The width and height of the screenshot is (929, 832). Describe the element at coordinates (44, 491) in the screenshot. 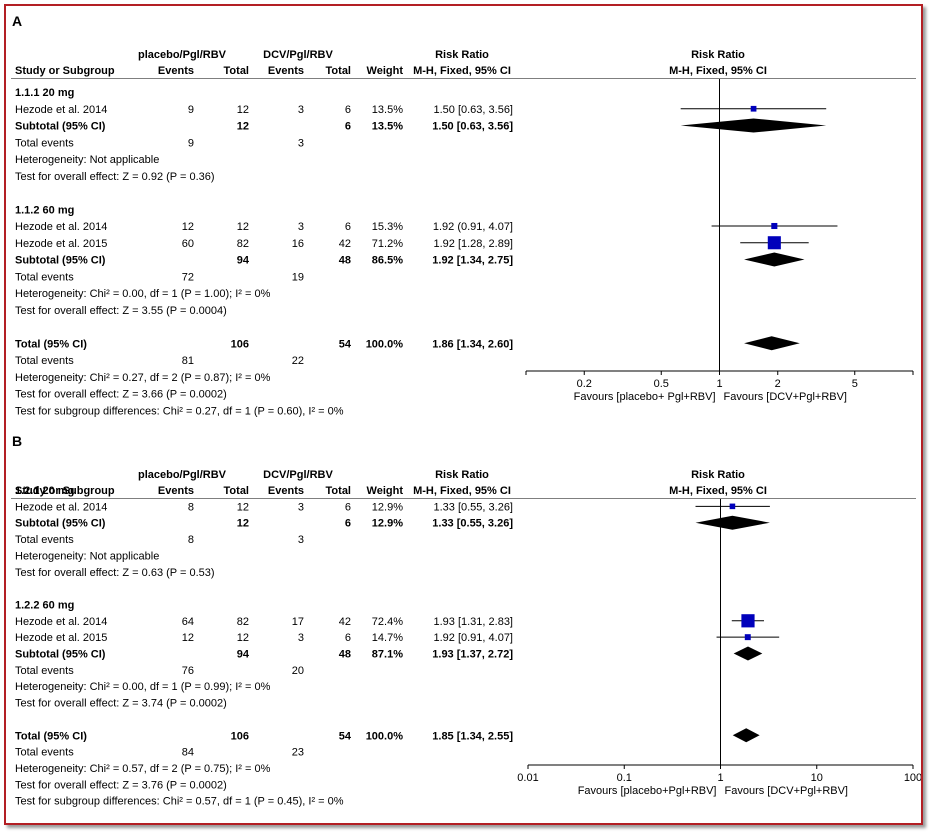

I see `subgroup-label: 1.2.1 20 mg` at that location.